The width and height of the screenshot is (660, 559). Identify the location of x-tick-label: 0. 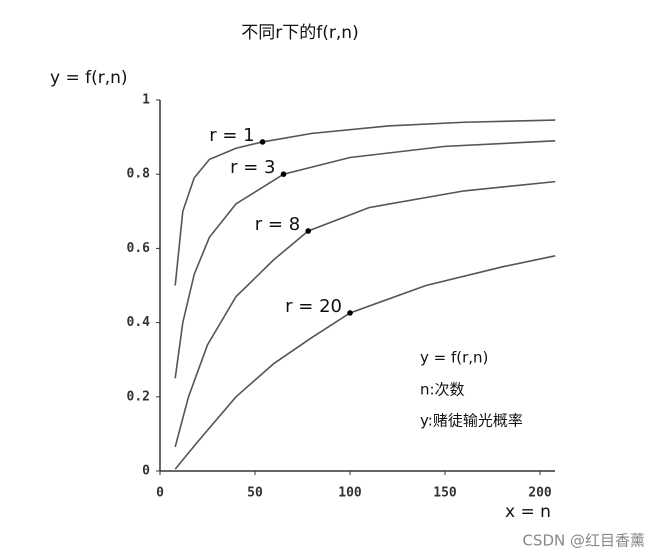
(160, 493).